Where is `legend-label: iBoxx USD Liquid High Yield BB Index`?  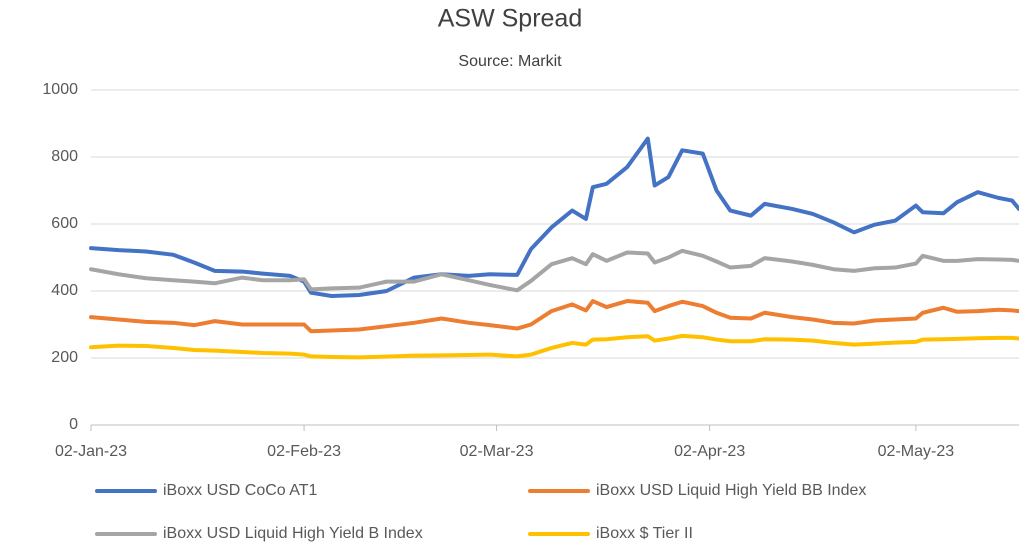 legend-label: iBoxx USD Liquid High Yield BB Index is located at coordinates (731, 490).